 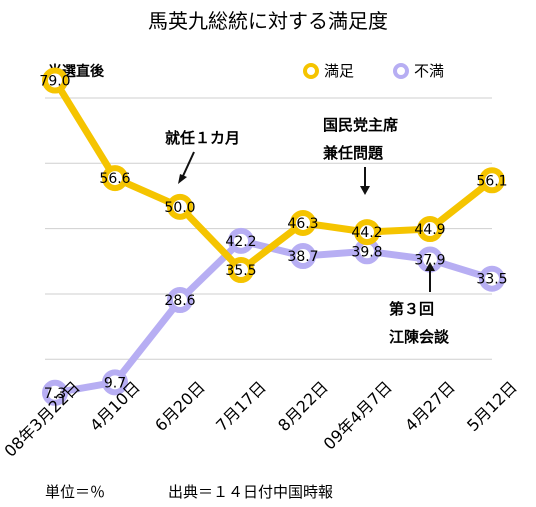 I want to click on annotation-third-talks-text-line1: 第３回, so click(x=411, y=309).